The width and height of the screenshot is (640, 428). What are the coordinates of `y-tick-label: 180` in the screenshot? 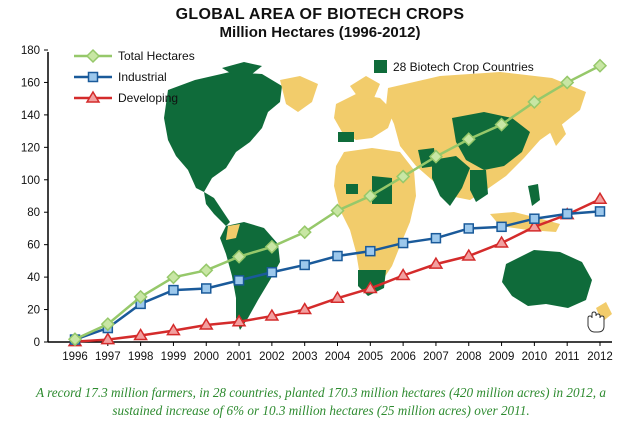 It's located at (30, 51).